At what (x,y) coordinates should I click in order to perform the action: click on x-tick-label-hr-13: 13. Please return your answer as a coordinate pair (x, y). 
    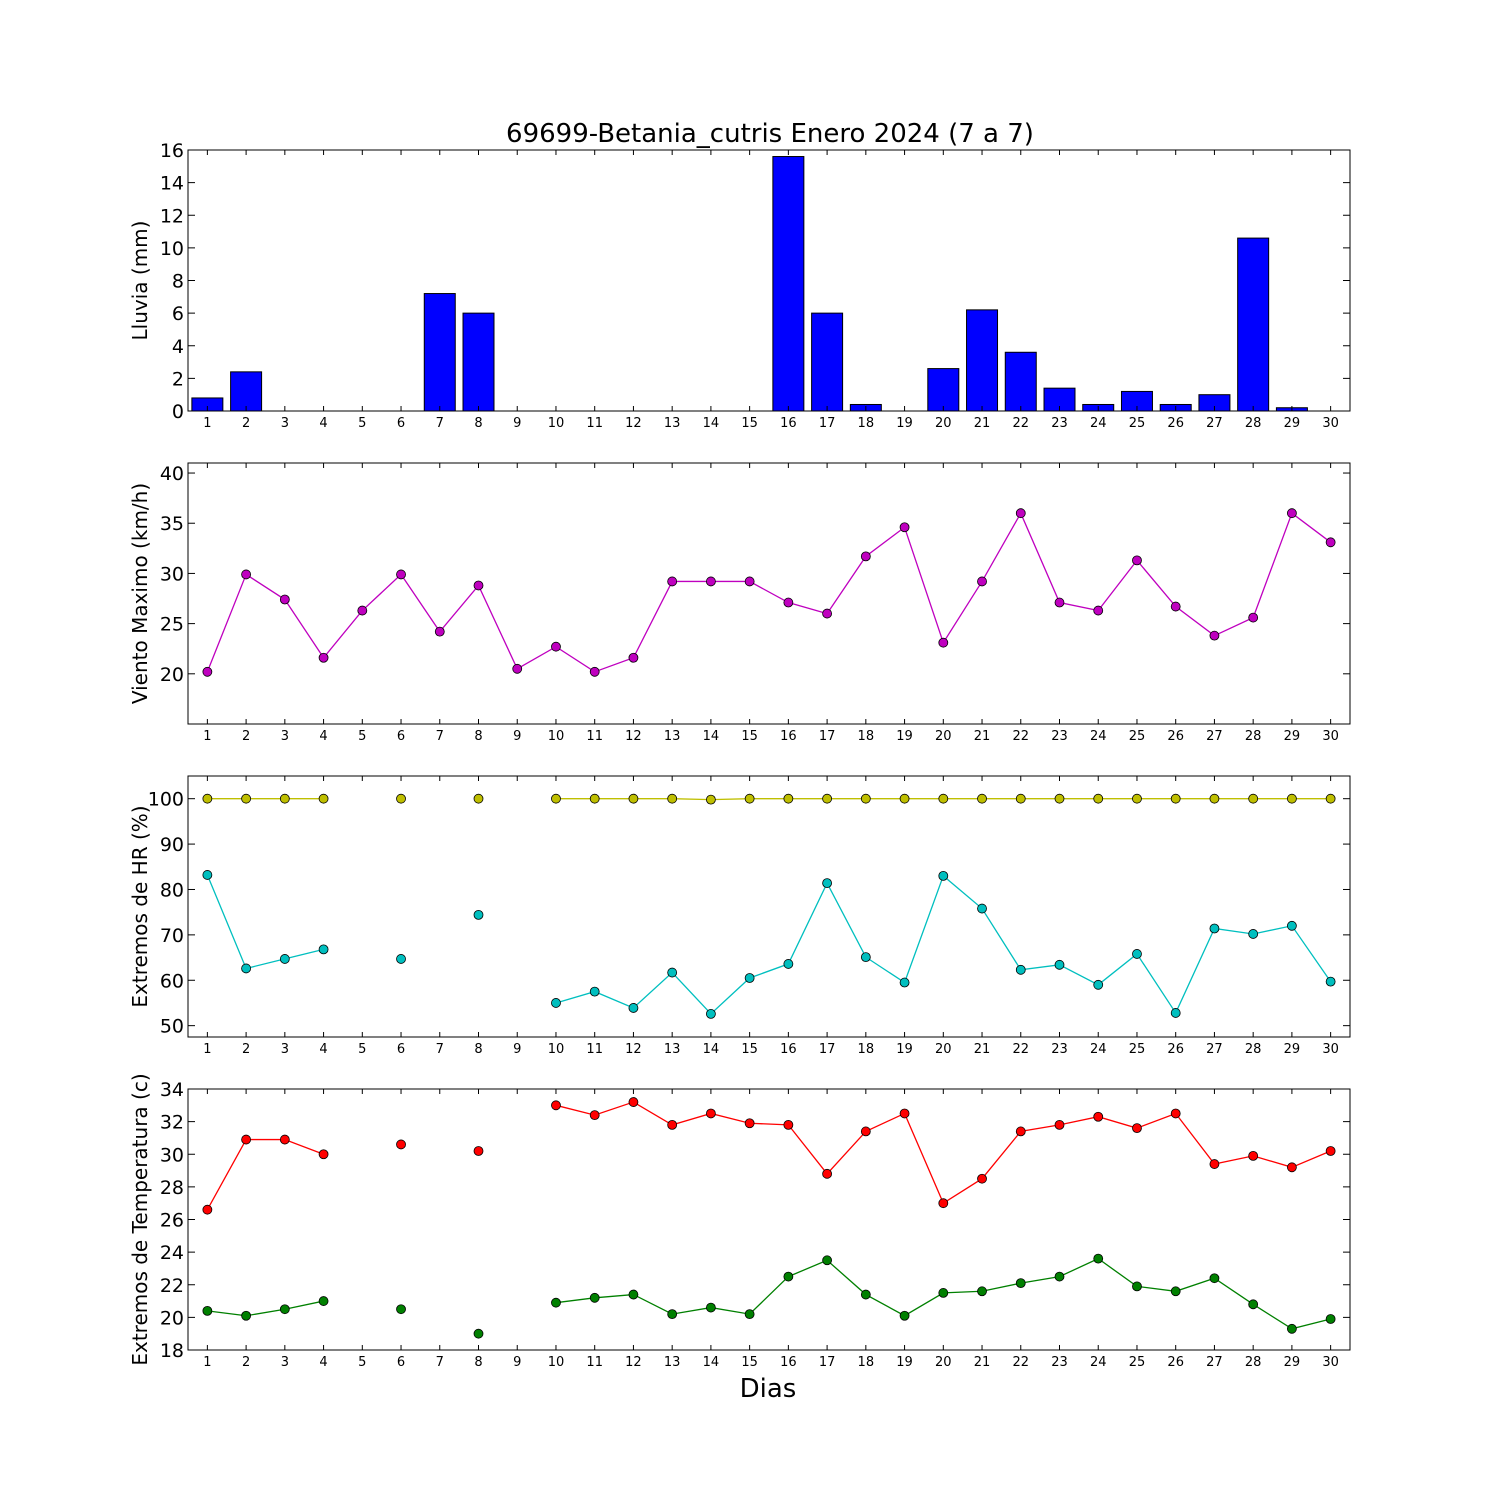
    Looking at the image, I should click on (672, 1049).